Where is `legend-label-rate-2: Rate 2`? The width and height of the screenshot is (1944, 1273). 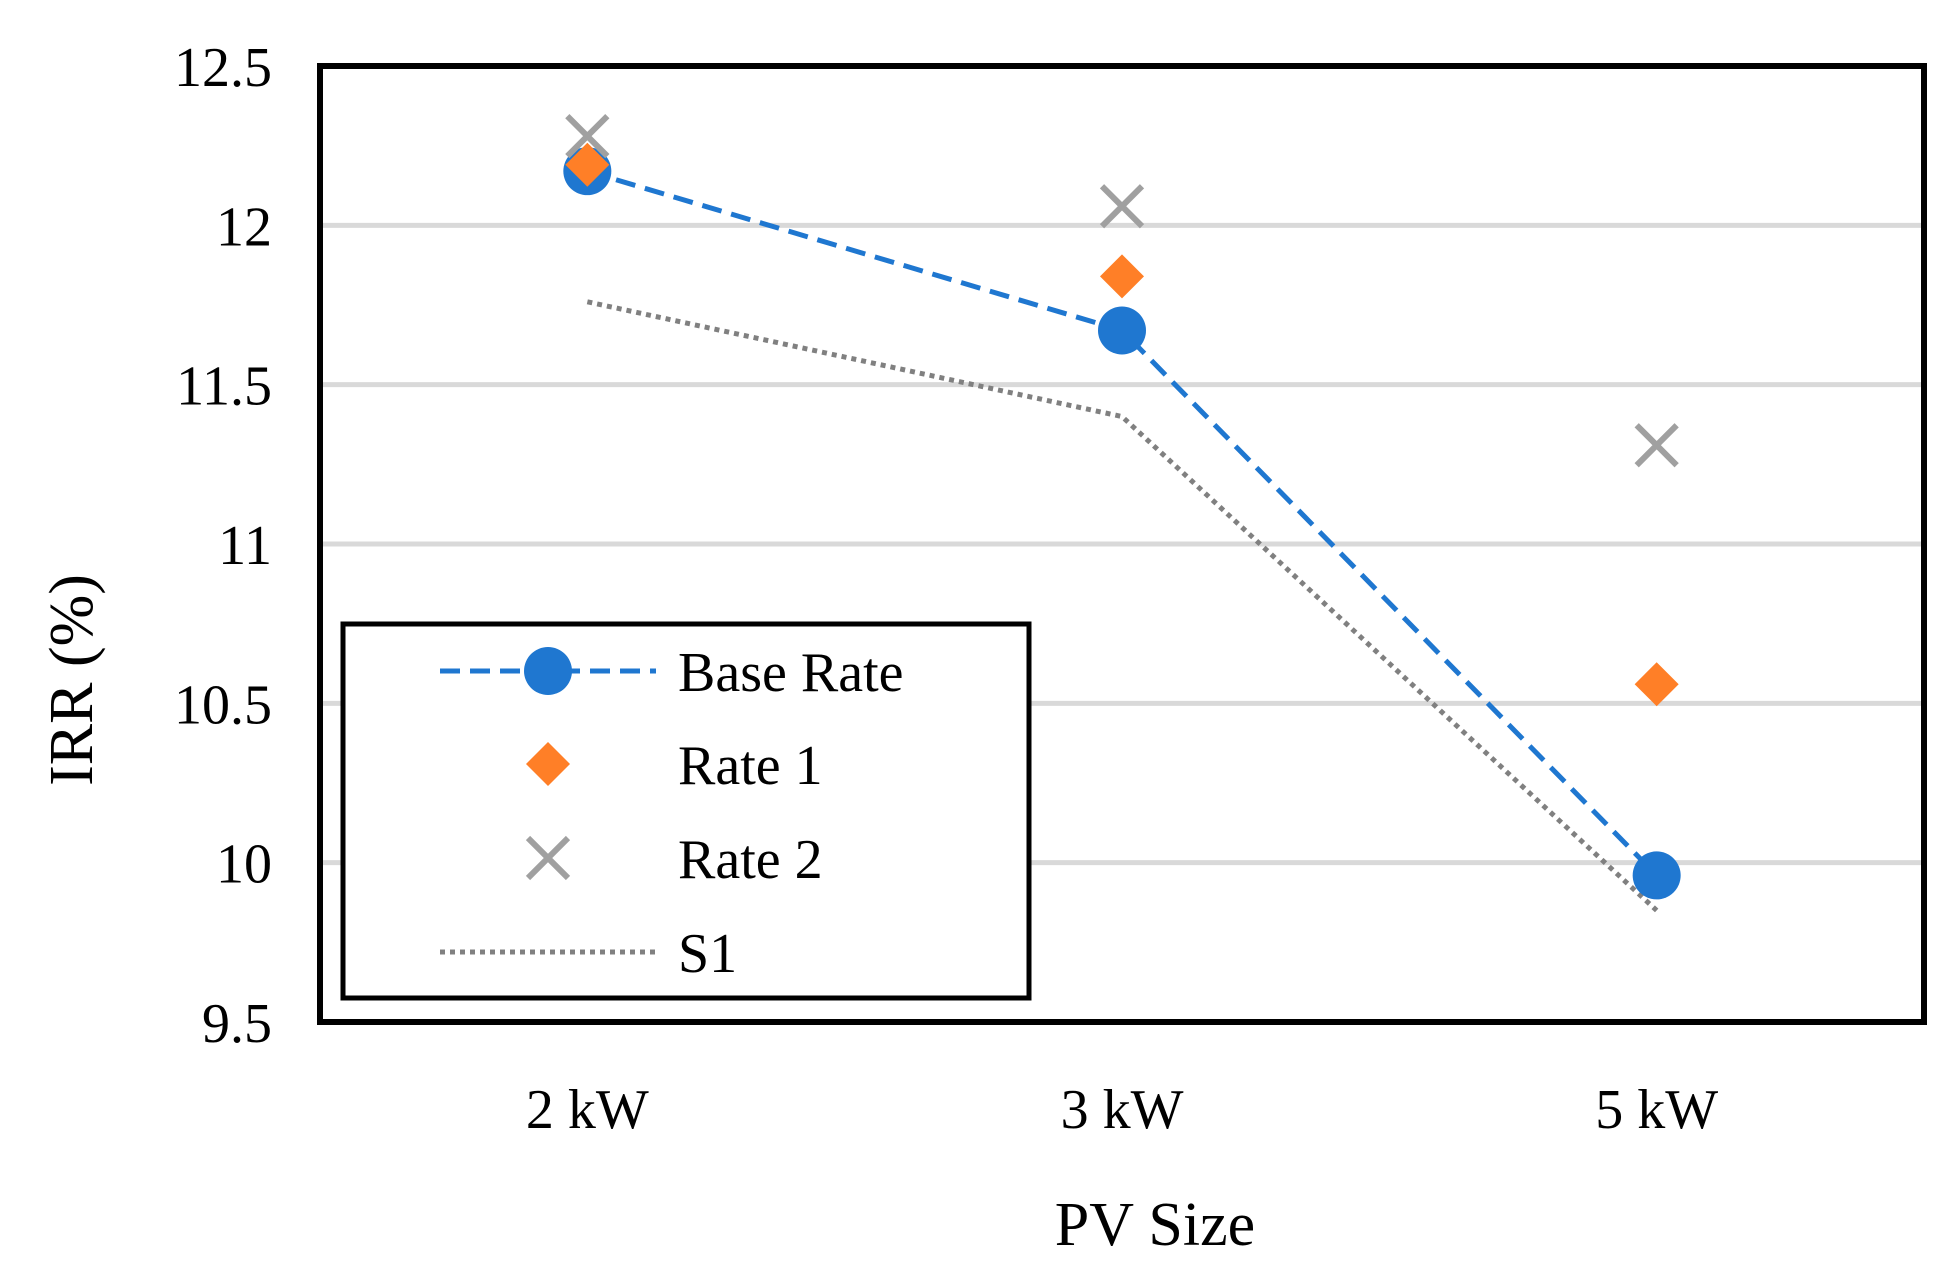 legend-label-rate-2: Rate 2 is located at coordinates (750, 860).